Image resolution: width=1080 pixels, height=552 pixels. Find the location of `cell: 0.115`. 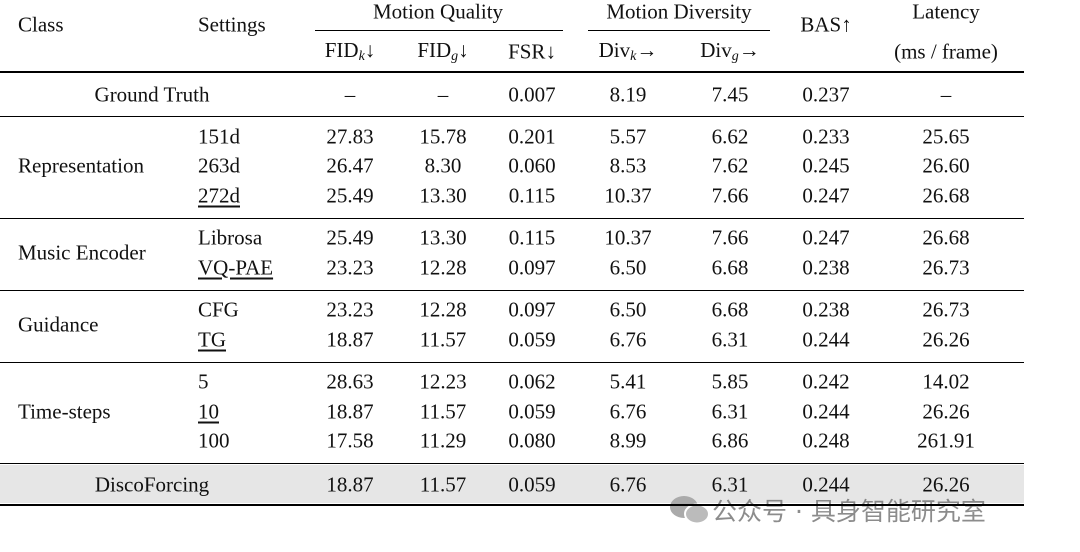

cell: 0.115 is located at coordinates (532, 237).